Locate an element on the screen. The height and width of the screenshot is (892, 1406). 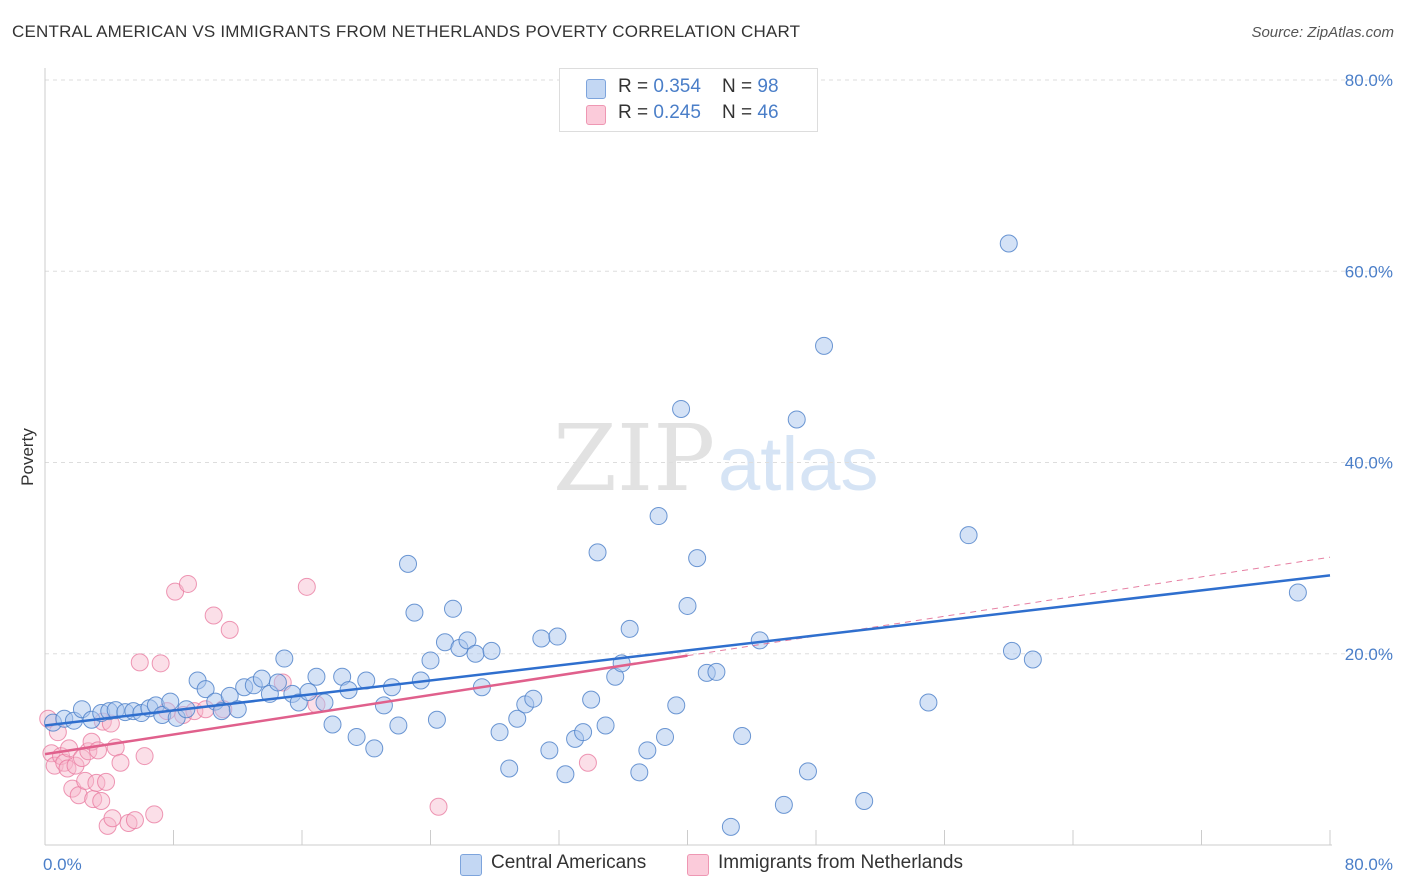
watermark-atlas: atlas is located at coordinates (798, 464).